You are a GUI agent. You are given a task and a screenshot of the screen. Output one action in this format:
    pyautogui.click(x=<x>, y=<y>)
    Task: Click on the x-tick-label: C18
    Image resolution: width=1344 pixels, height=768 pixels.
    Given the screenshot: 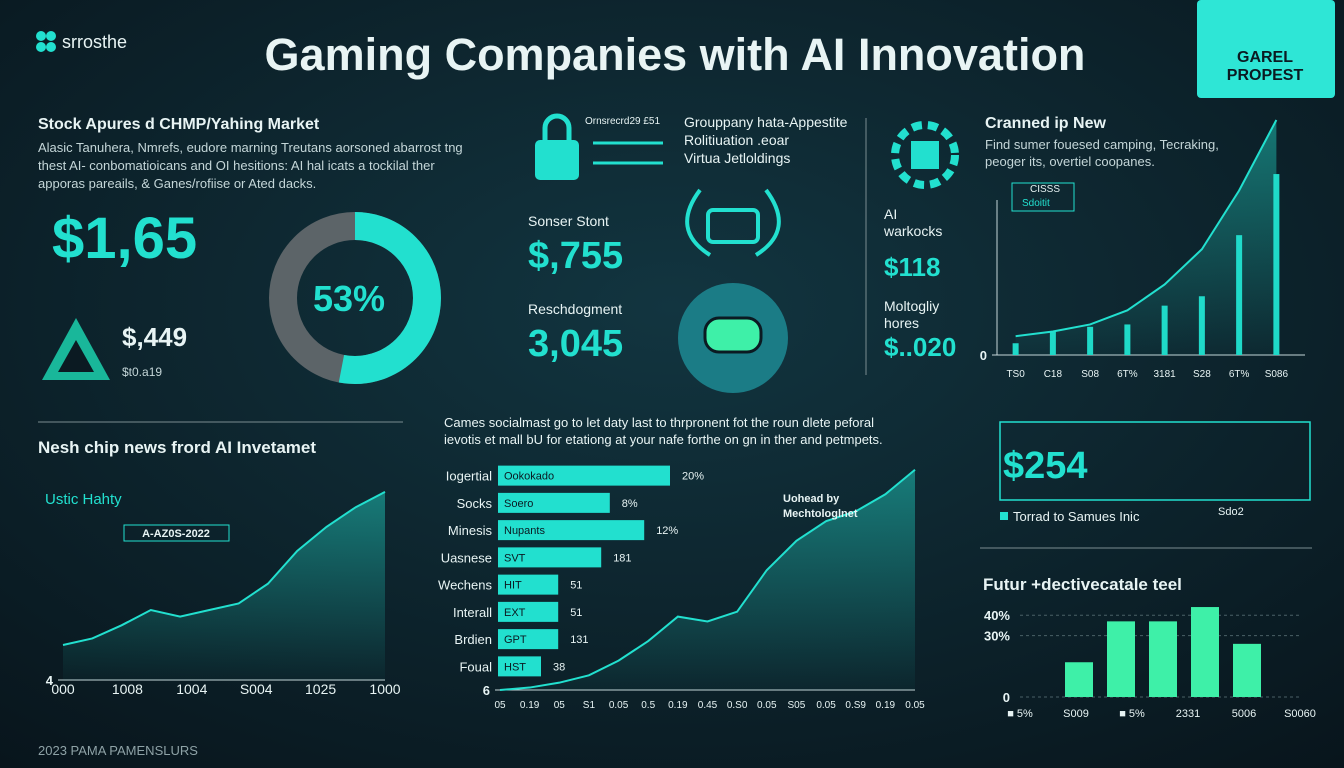 What is the action you would take?
    pyautogui.click(x=1053, y=374)
    